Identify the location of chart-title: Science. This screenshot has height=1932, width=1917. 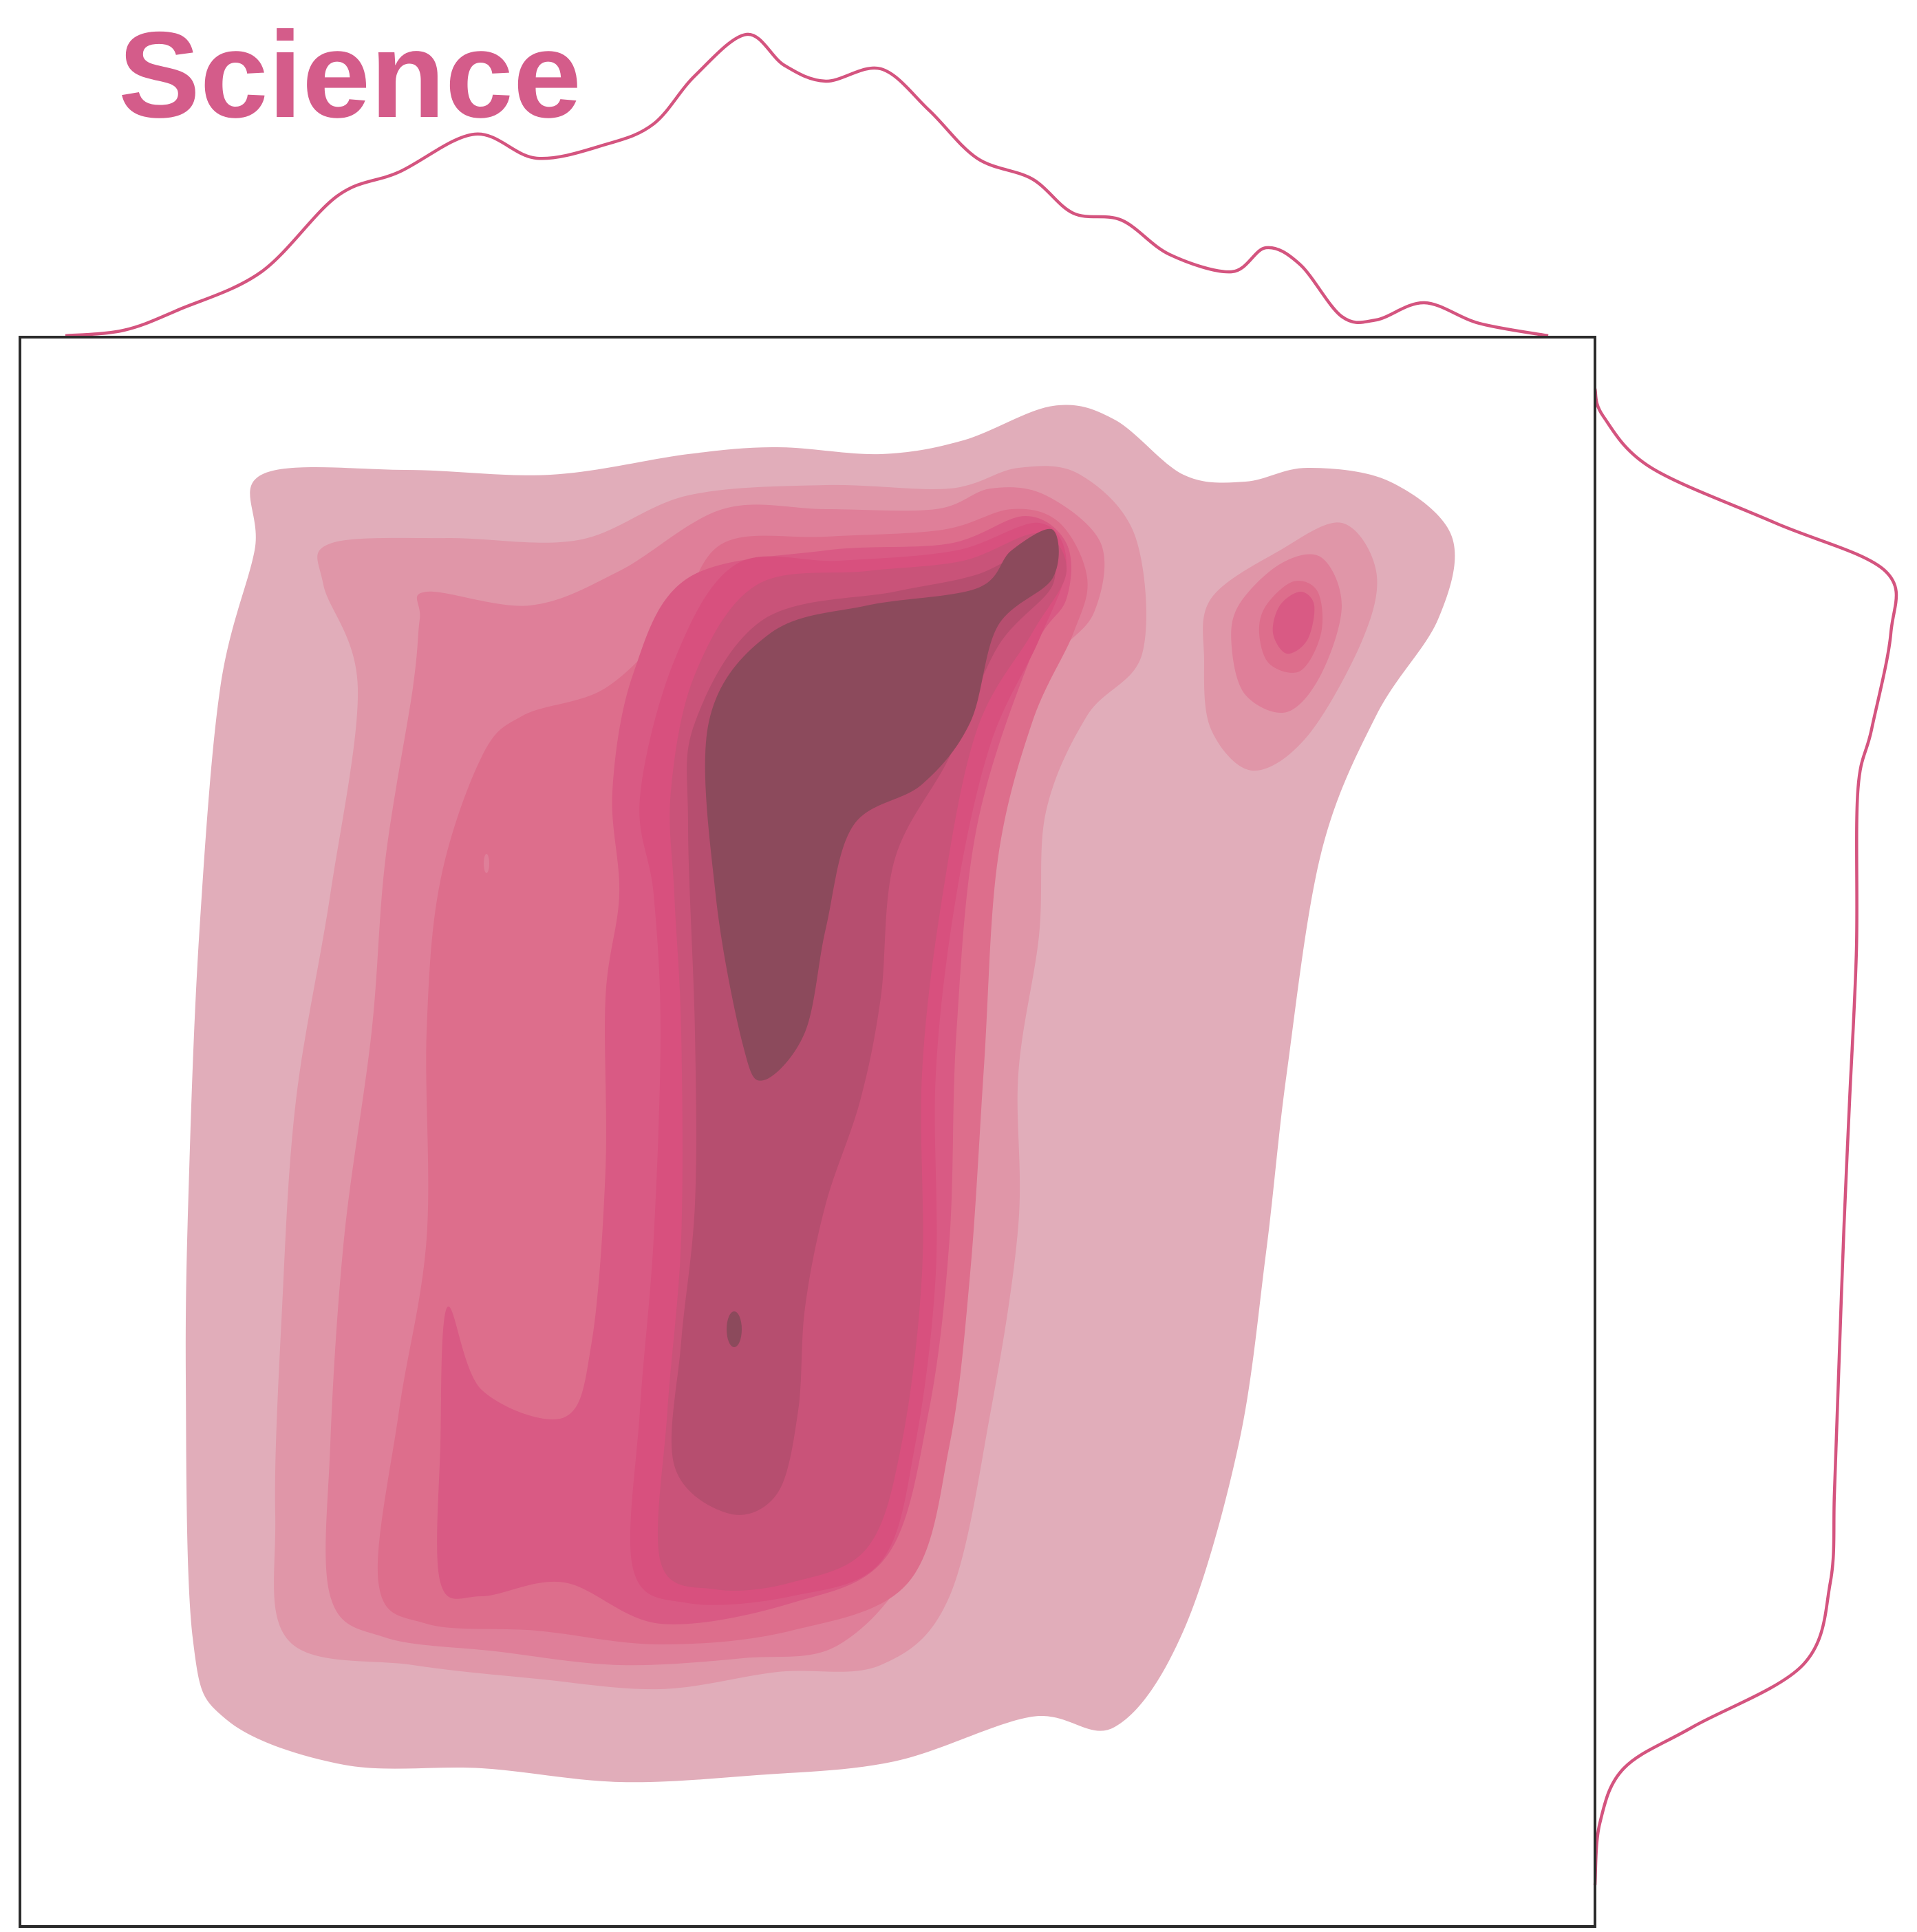
(349, 74).